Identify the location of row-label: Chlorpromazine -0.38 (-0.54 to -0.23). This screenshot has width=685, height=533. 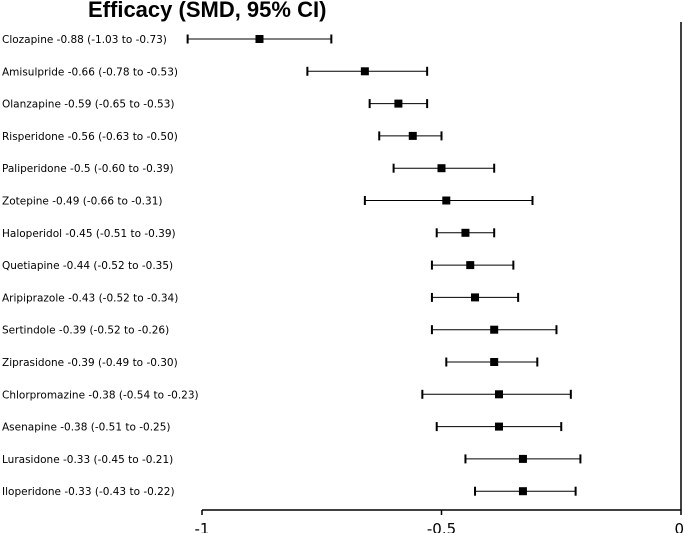
(100, 395).